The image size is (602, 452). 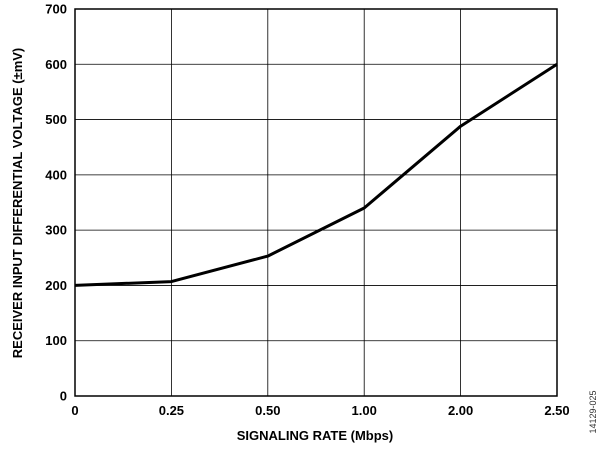 What do you see at coordinates (56, 203) in the screenshot?
I see `y-tick-labels: 0 100 200 300 400 500 600 700` at bounding box center [56, 203].